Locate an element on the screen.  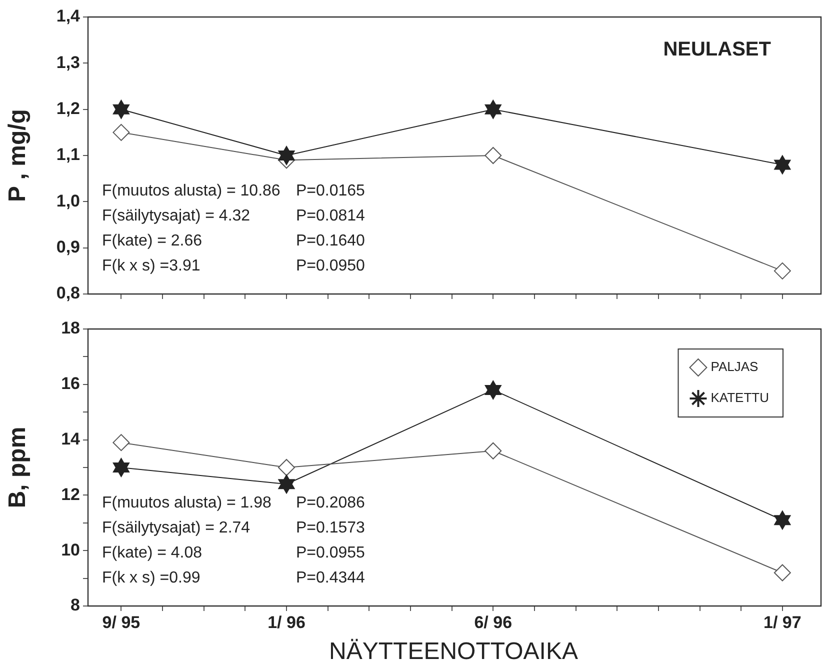
annotation: P=0.4344 is located at coordinates (331, 577).